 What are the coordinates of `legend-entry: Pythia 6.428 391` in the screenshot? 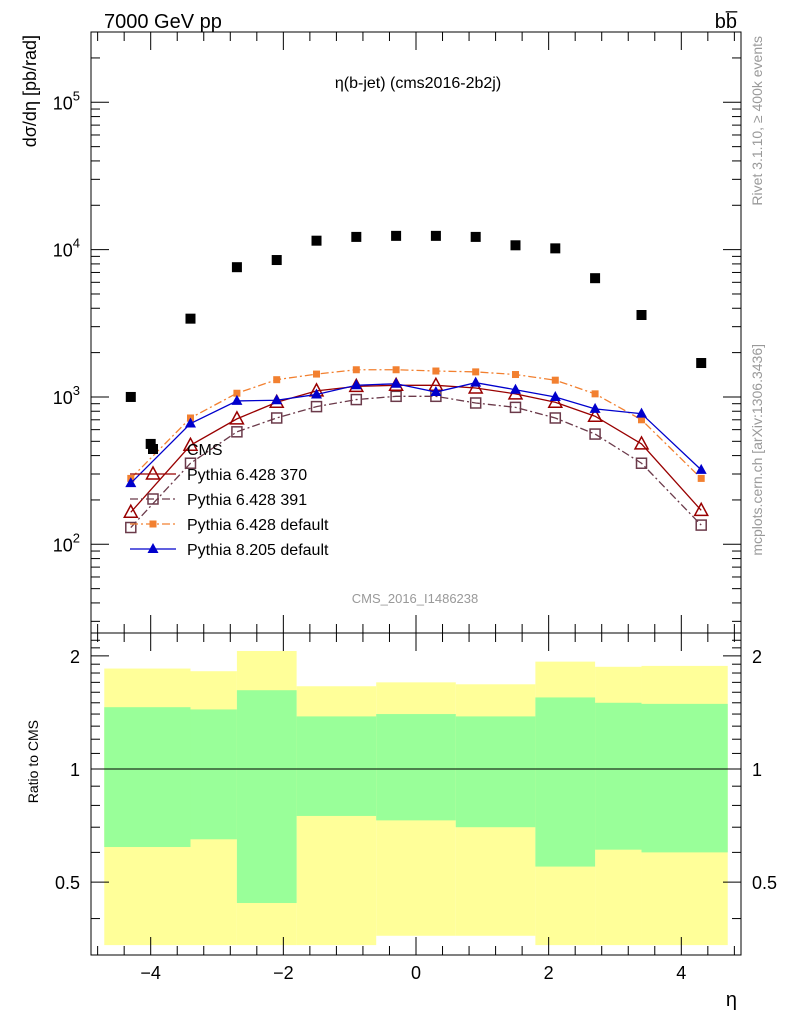 It's located at (218, 500).